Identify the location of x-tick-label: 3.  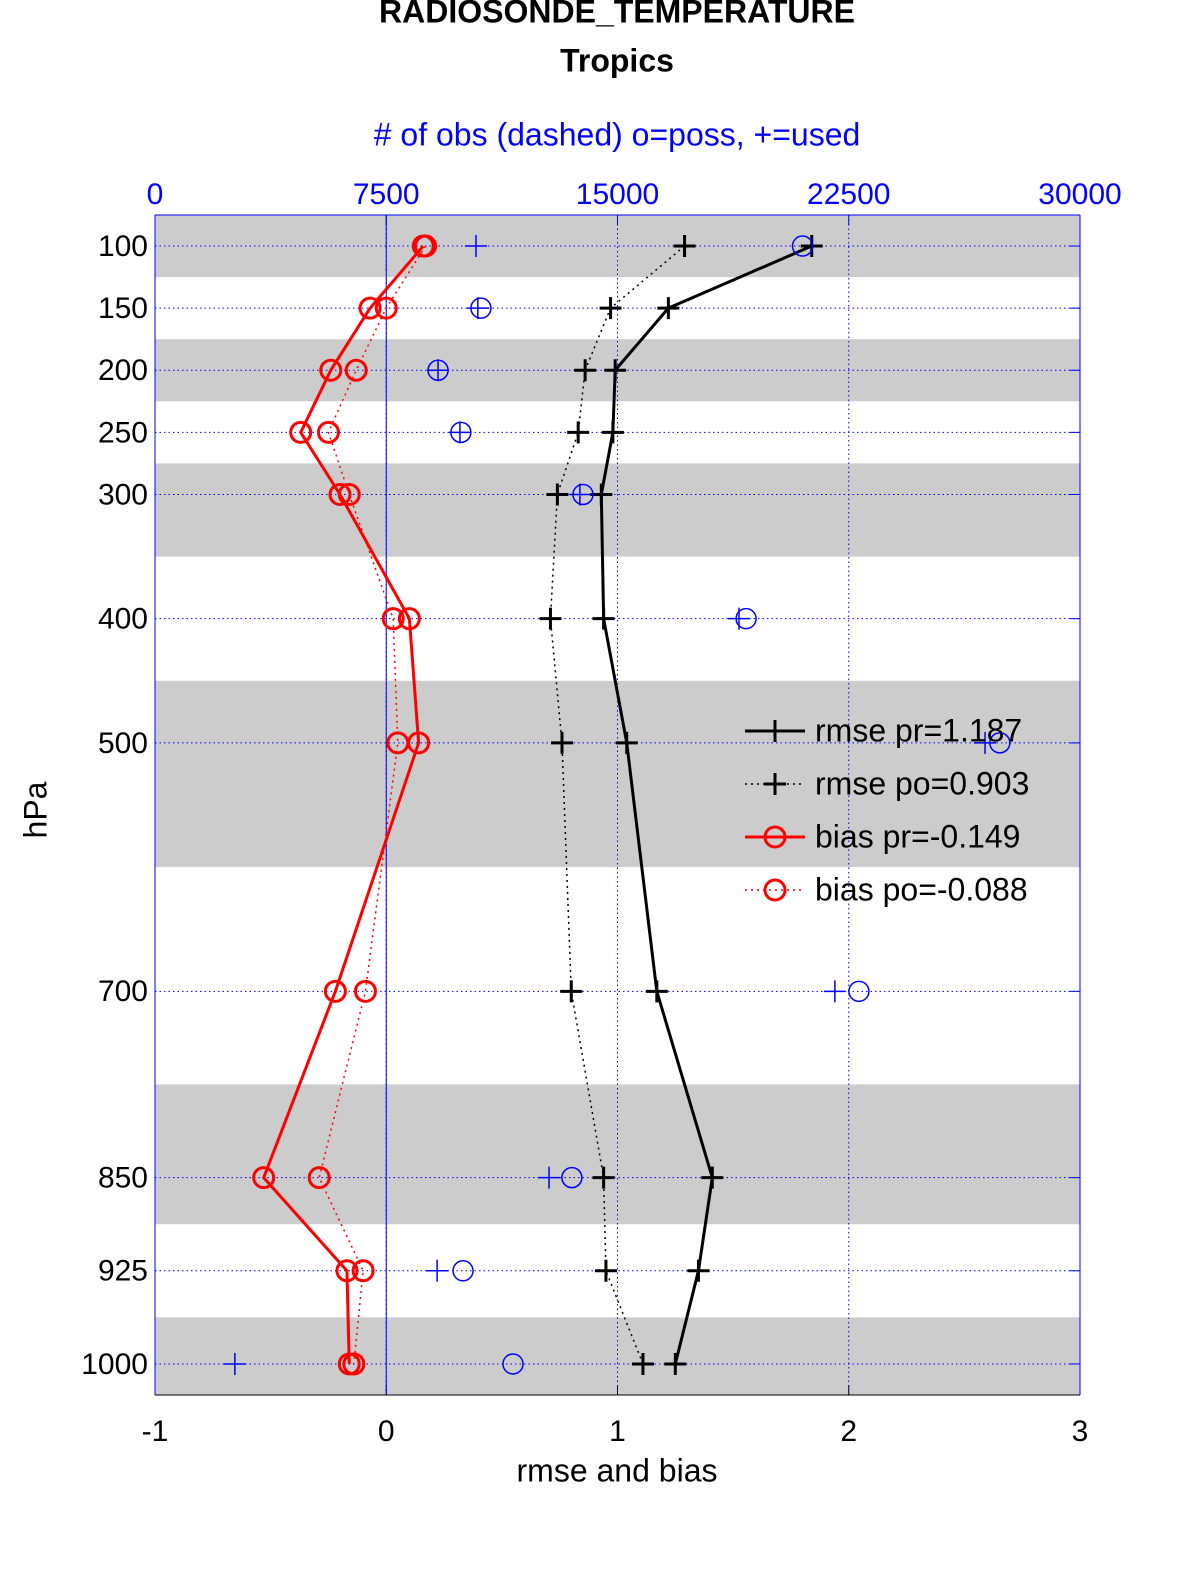
(1080, 1431).